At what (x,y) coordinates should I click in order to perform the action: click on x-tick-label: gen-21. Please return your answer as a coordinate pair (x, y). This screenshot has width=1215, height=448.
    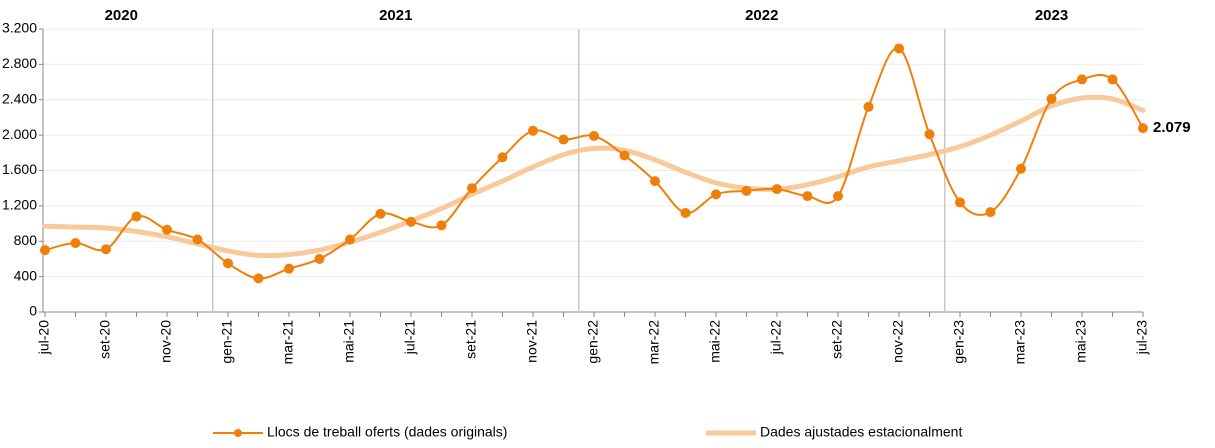
    Looking at the image, I should click on (227, 342).